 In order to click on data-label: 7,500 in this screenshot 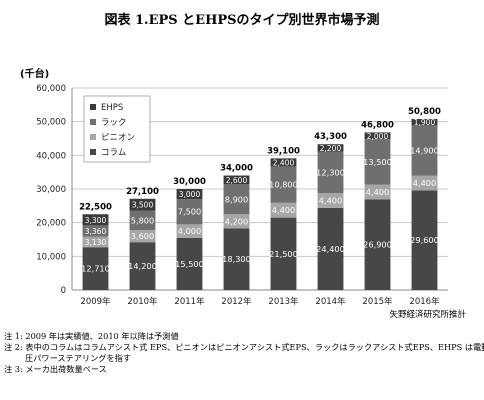, I will do `click(189, 212)`.